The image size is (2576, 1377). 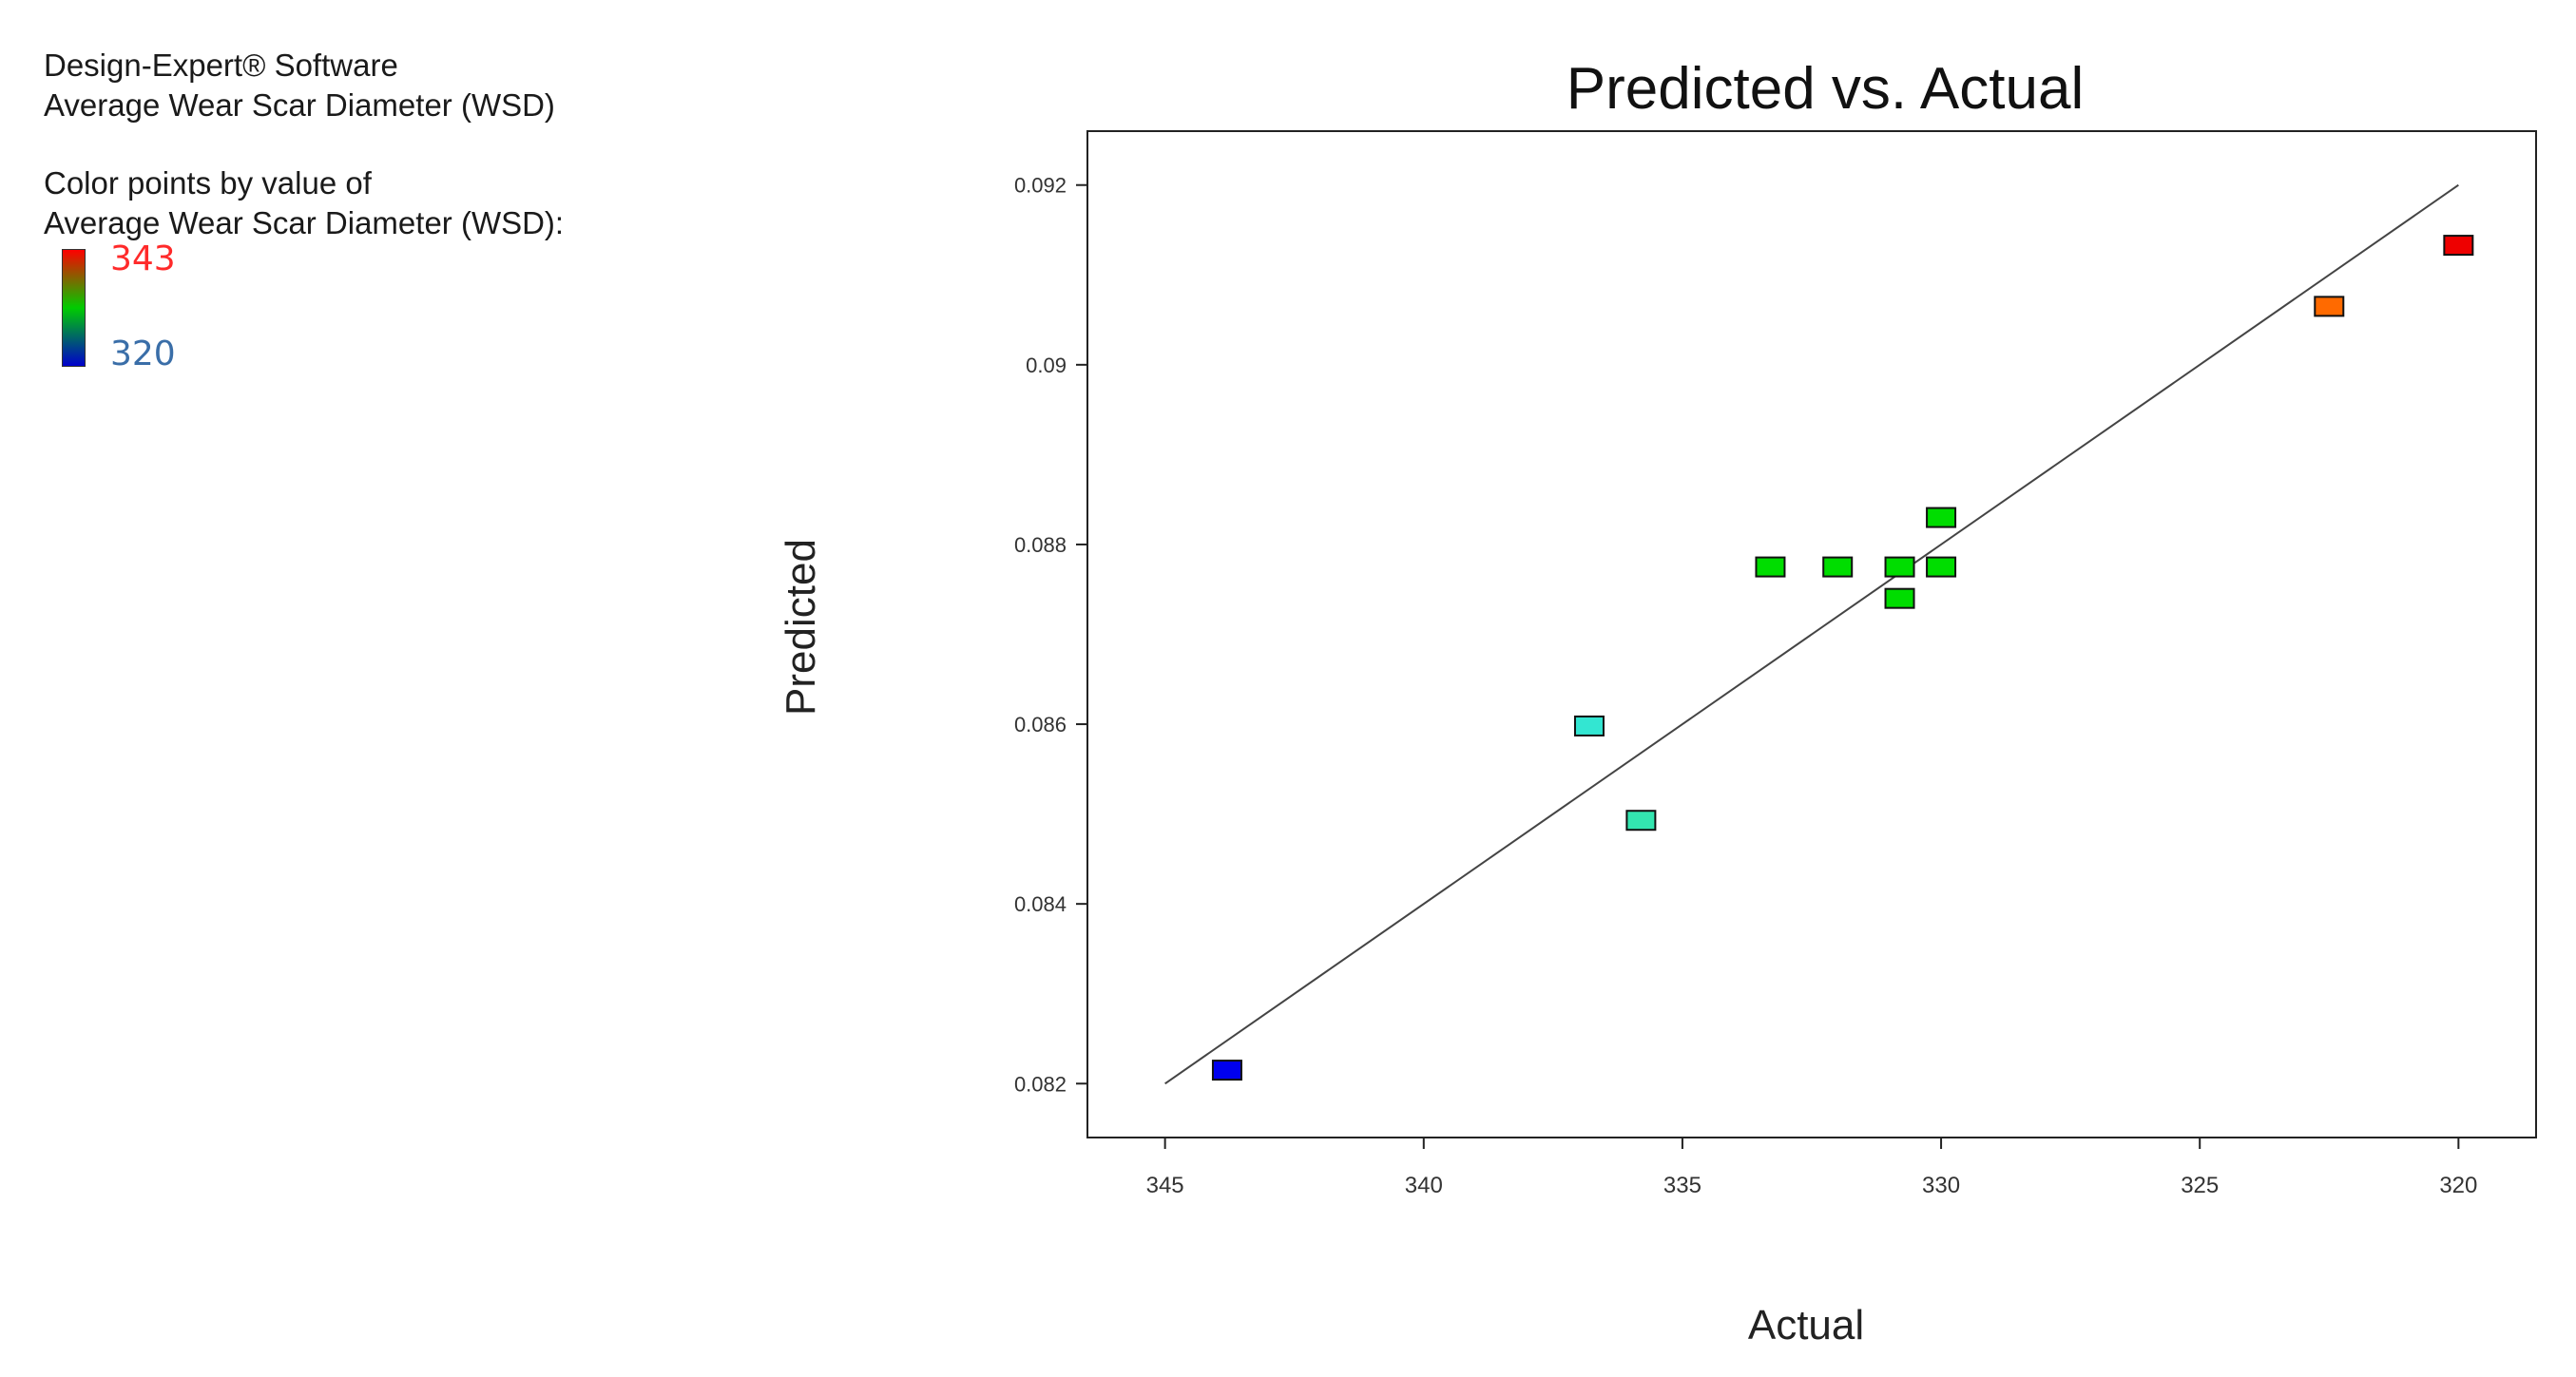 What do you see at coordinates (1040, 1084) in the screenshot?
I see `y-tick-label: 0.082` at bounding box center [1040, 1084].